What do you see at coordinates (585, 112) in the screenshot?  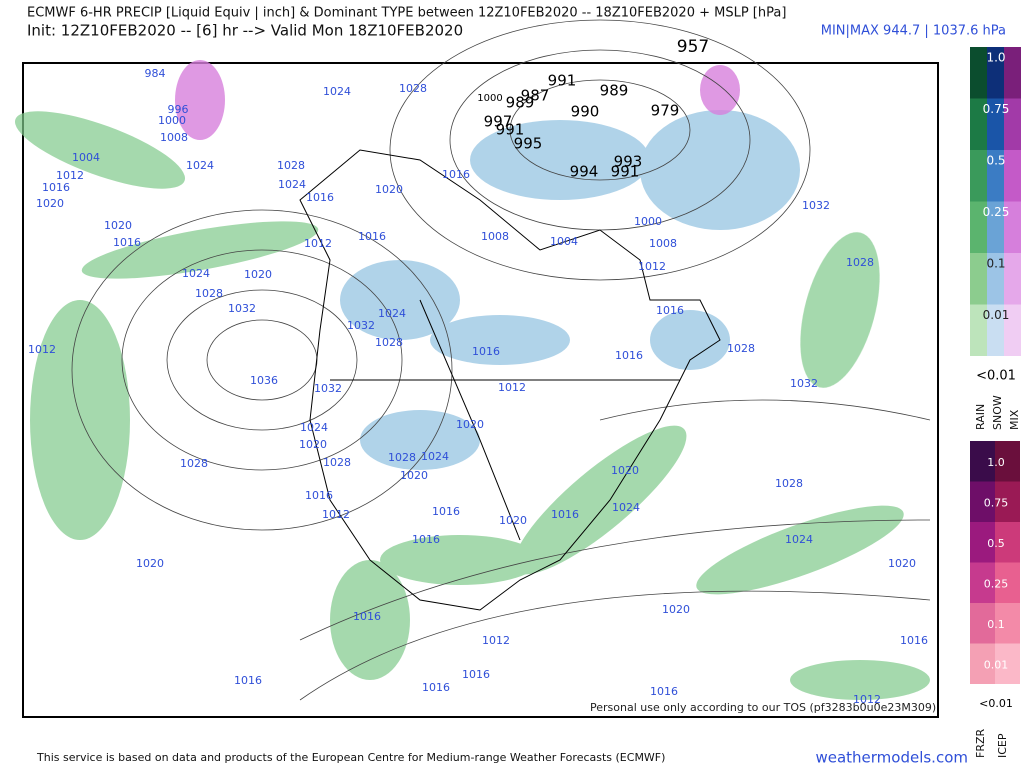 I see `pressure-center-label: 990` at bounding box center [585, 112].